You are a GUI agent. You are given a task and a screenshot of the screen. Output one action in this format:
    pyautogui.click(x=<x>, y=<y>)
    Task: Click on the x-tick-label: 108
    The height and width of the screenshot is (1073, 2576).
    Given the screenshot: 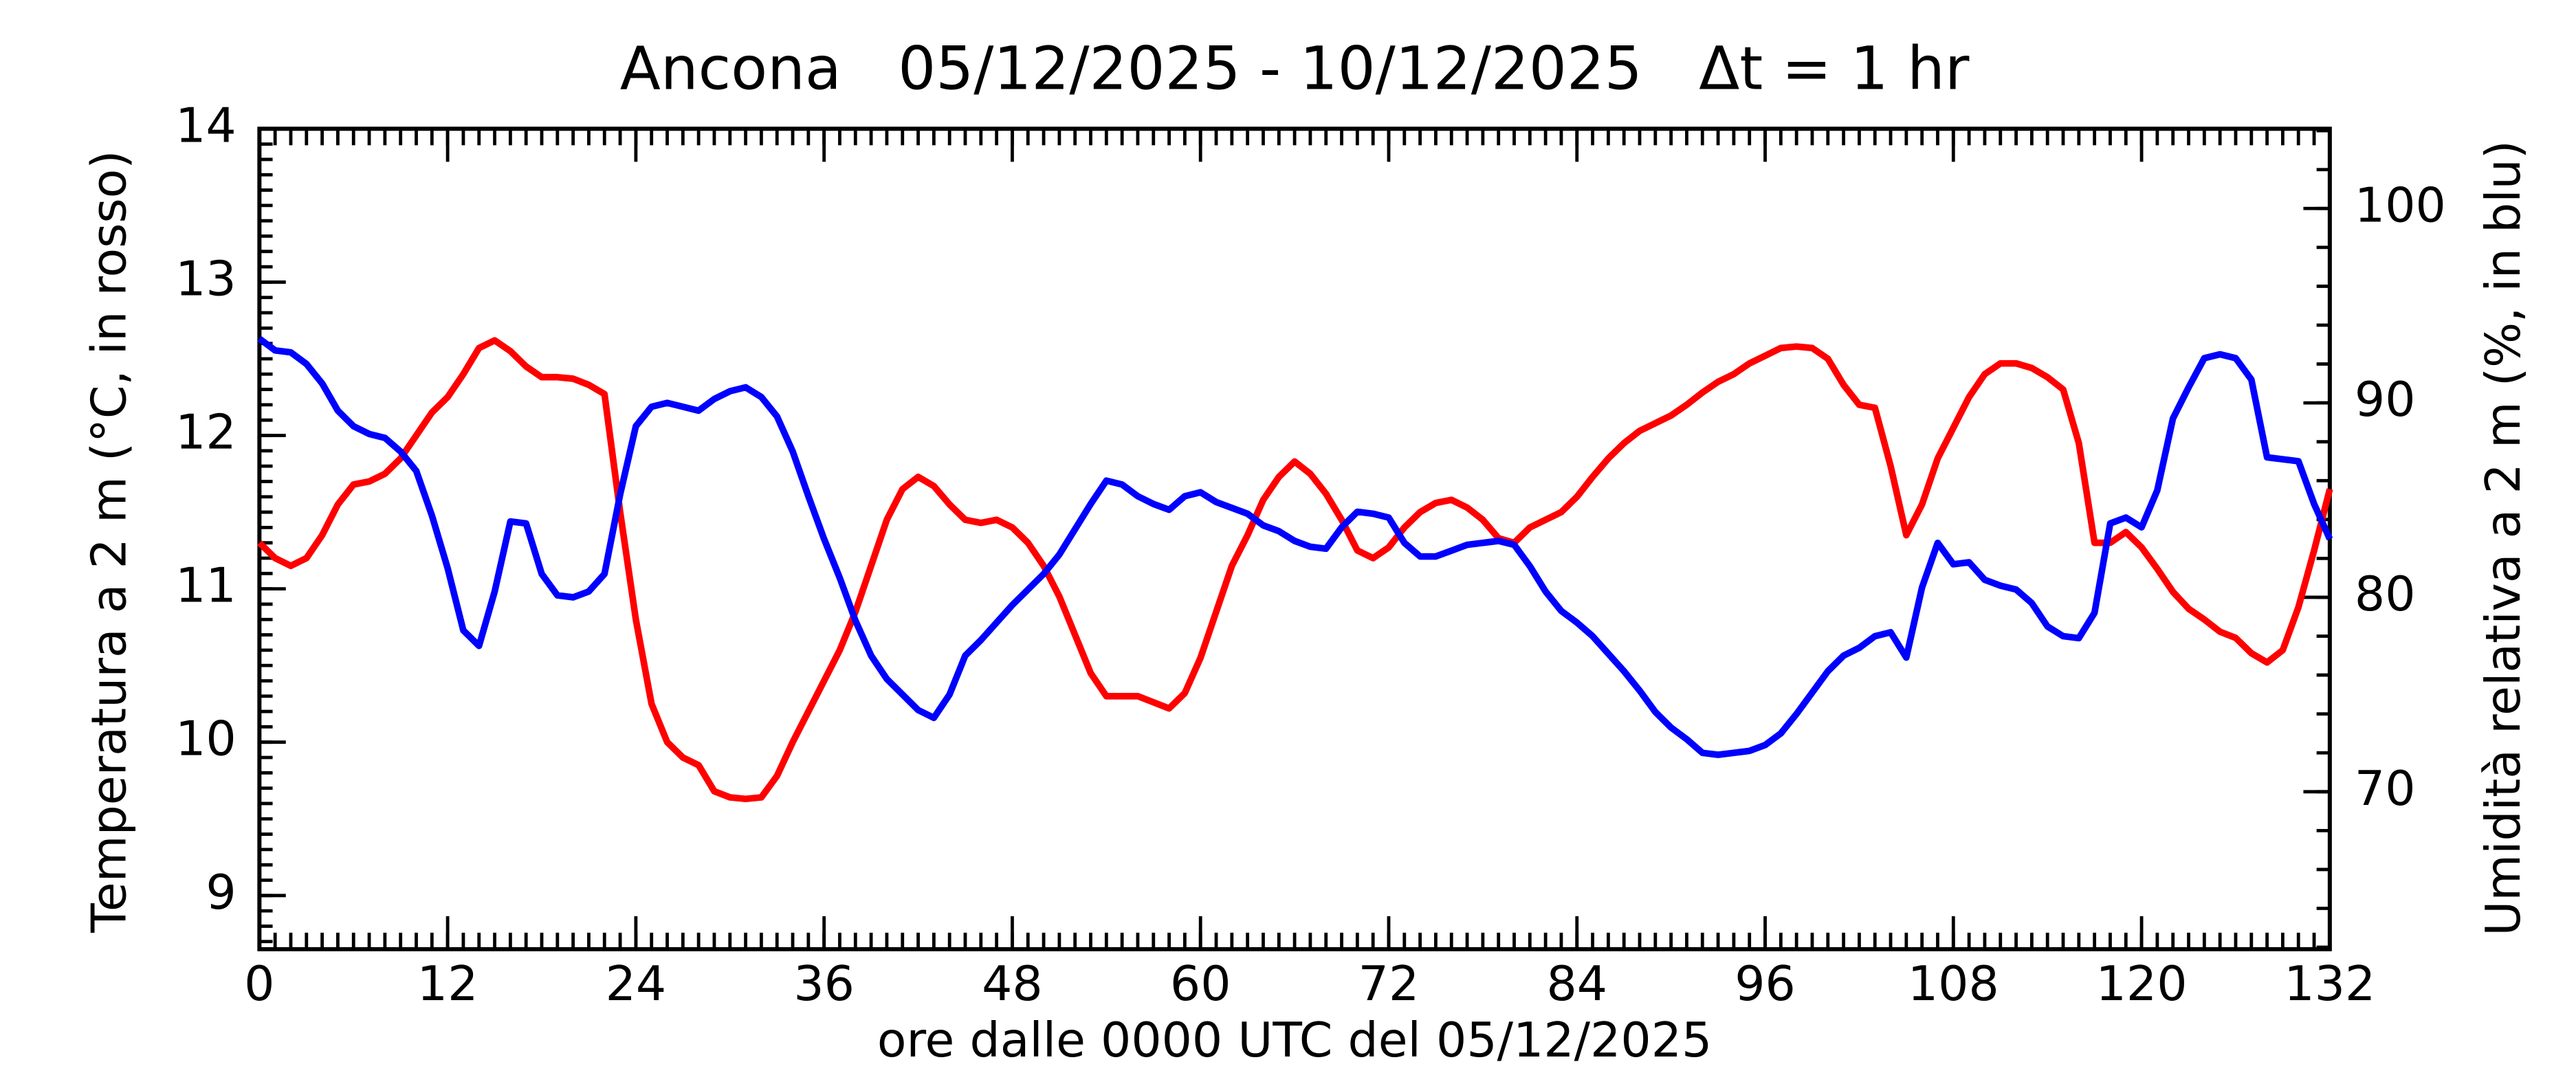 What is the action you would take?
    pyautogui.click(x=1953, y=984)
    